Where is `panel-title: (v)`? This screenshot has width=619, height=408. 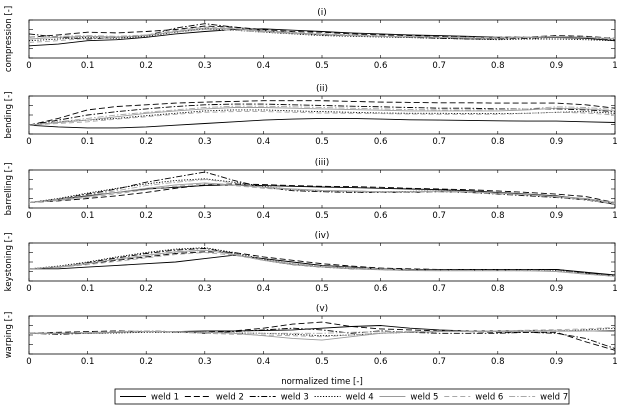 panel-title: (v) is located at coordinates (322, 309).